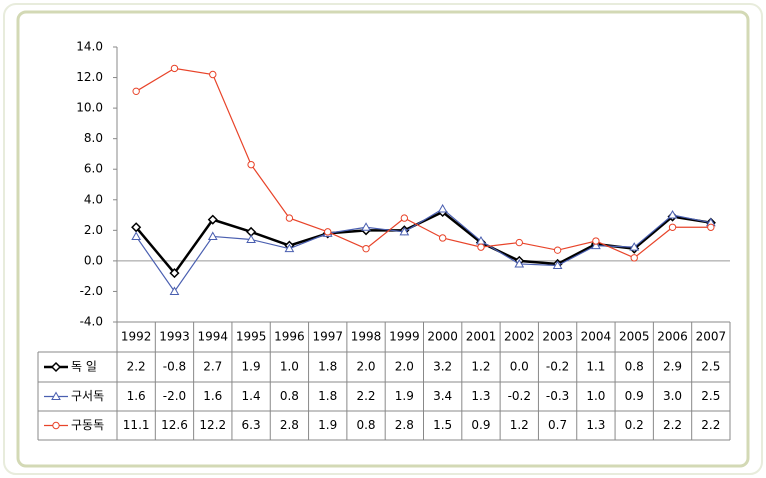 This screenshot has height=478, width=766. Describe the element at coordinates (442, 425) in the screenshot. I see `data-label: 1.5` at that location.